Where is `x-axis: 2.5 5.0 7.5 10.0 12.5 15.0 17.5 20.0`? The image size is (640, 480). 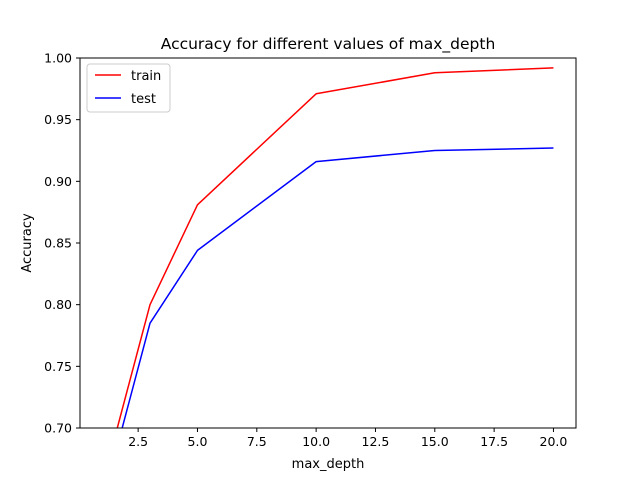 x-axis: 2.5 5.0 7.5 10.0 12.5 15.0 17.5 20.0 is located at coordinates (347, 438).